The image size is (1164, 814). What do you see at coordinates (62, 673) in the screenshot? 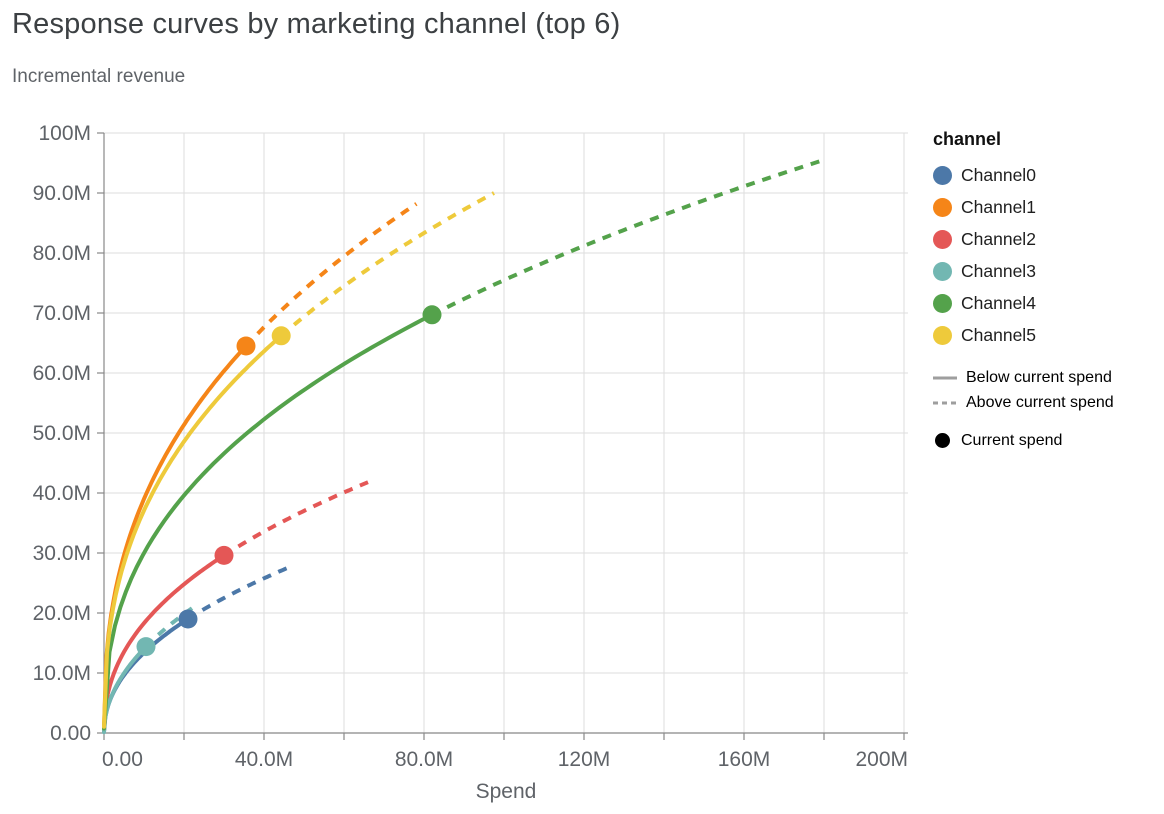
I see `y-tick-label: 10.0M` at bounding box center [62, 673].